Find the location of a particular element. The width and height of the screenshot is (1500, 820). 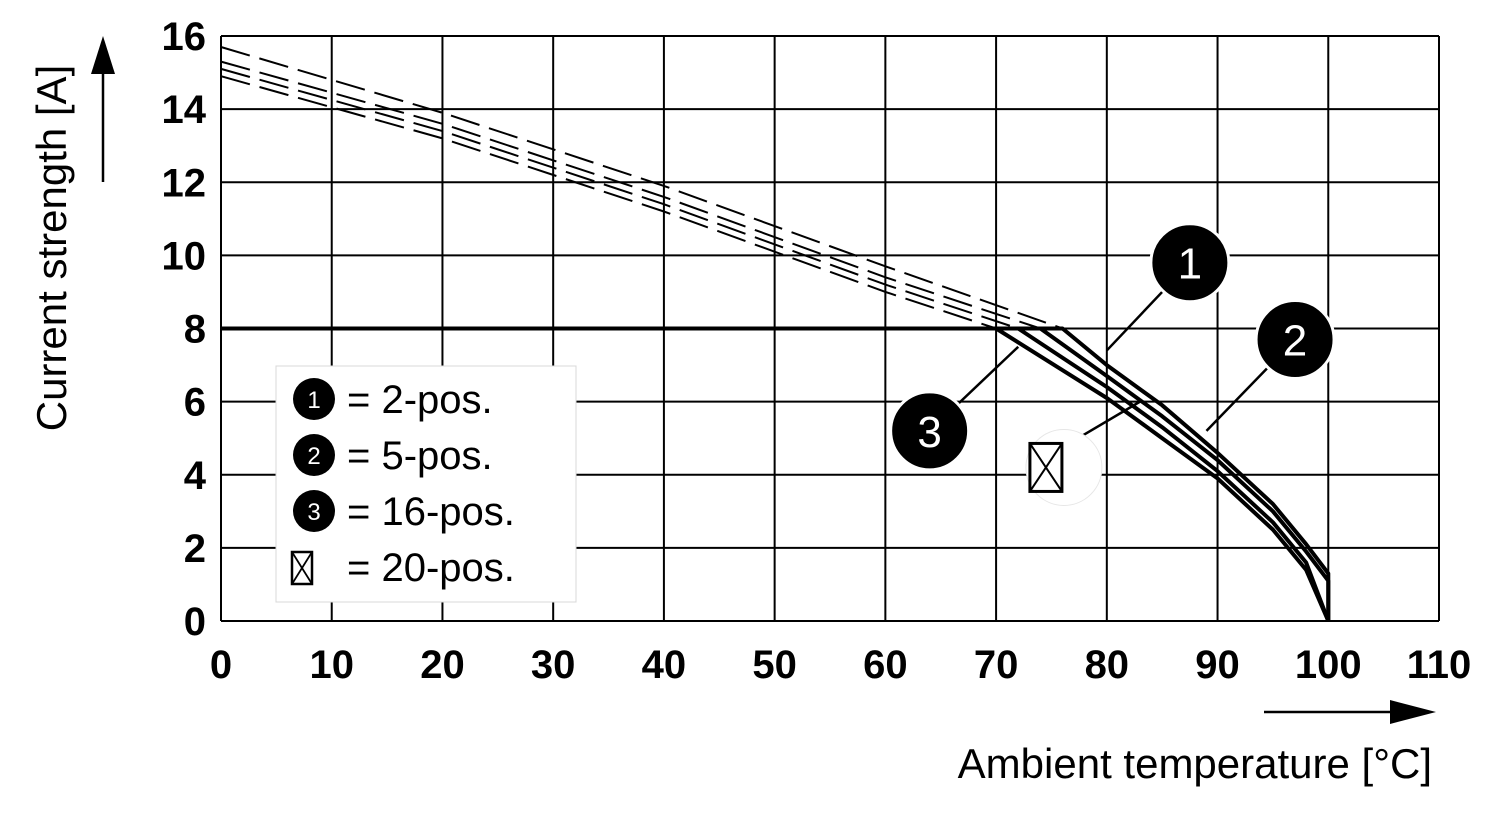

legend-marker-1-number: 1 is located at coordinates (313, 400).